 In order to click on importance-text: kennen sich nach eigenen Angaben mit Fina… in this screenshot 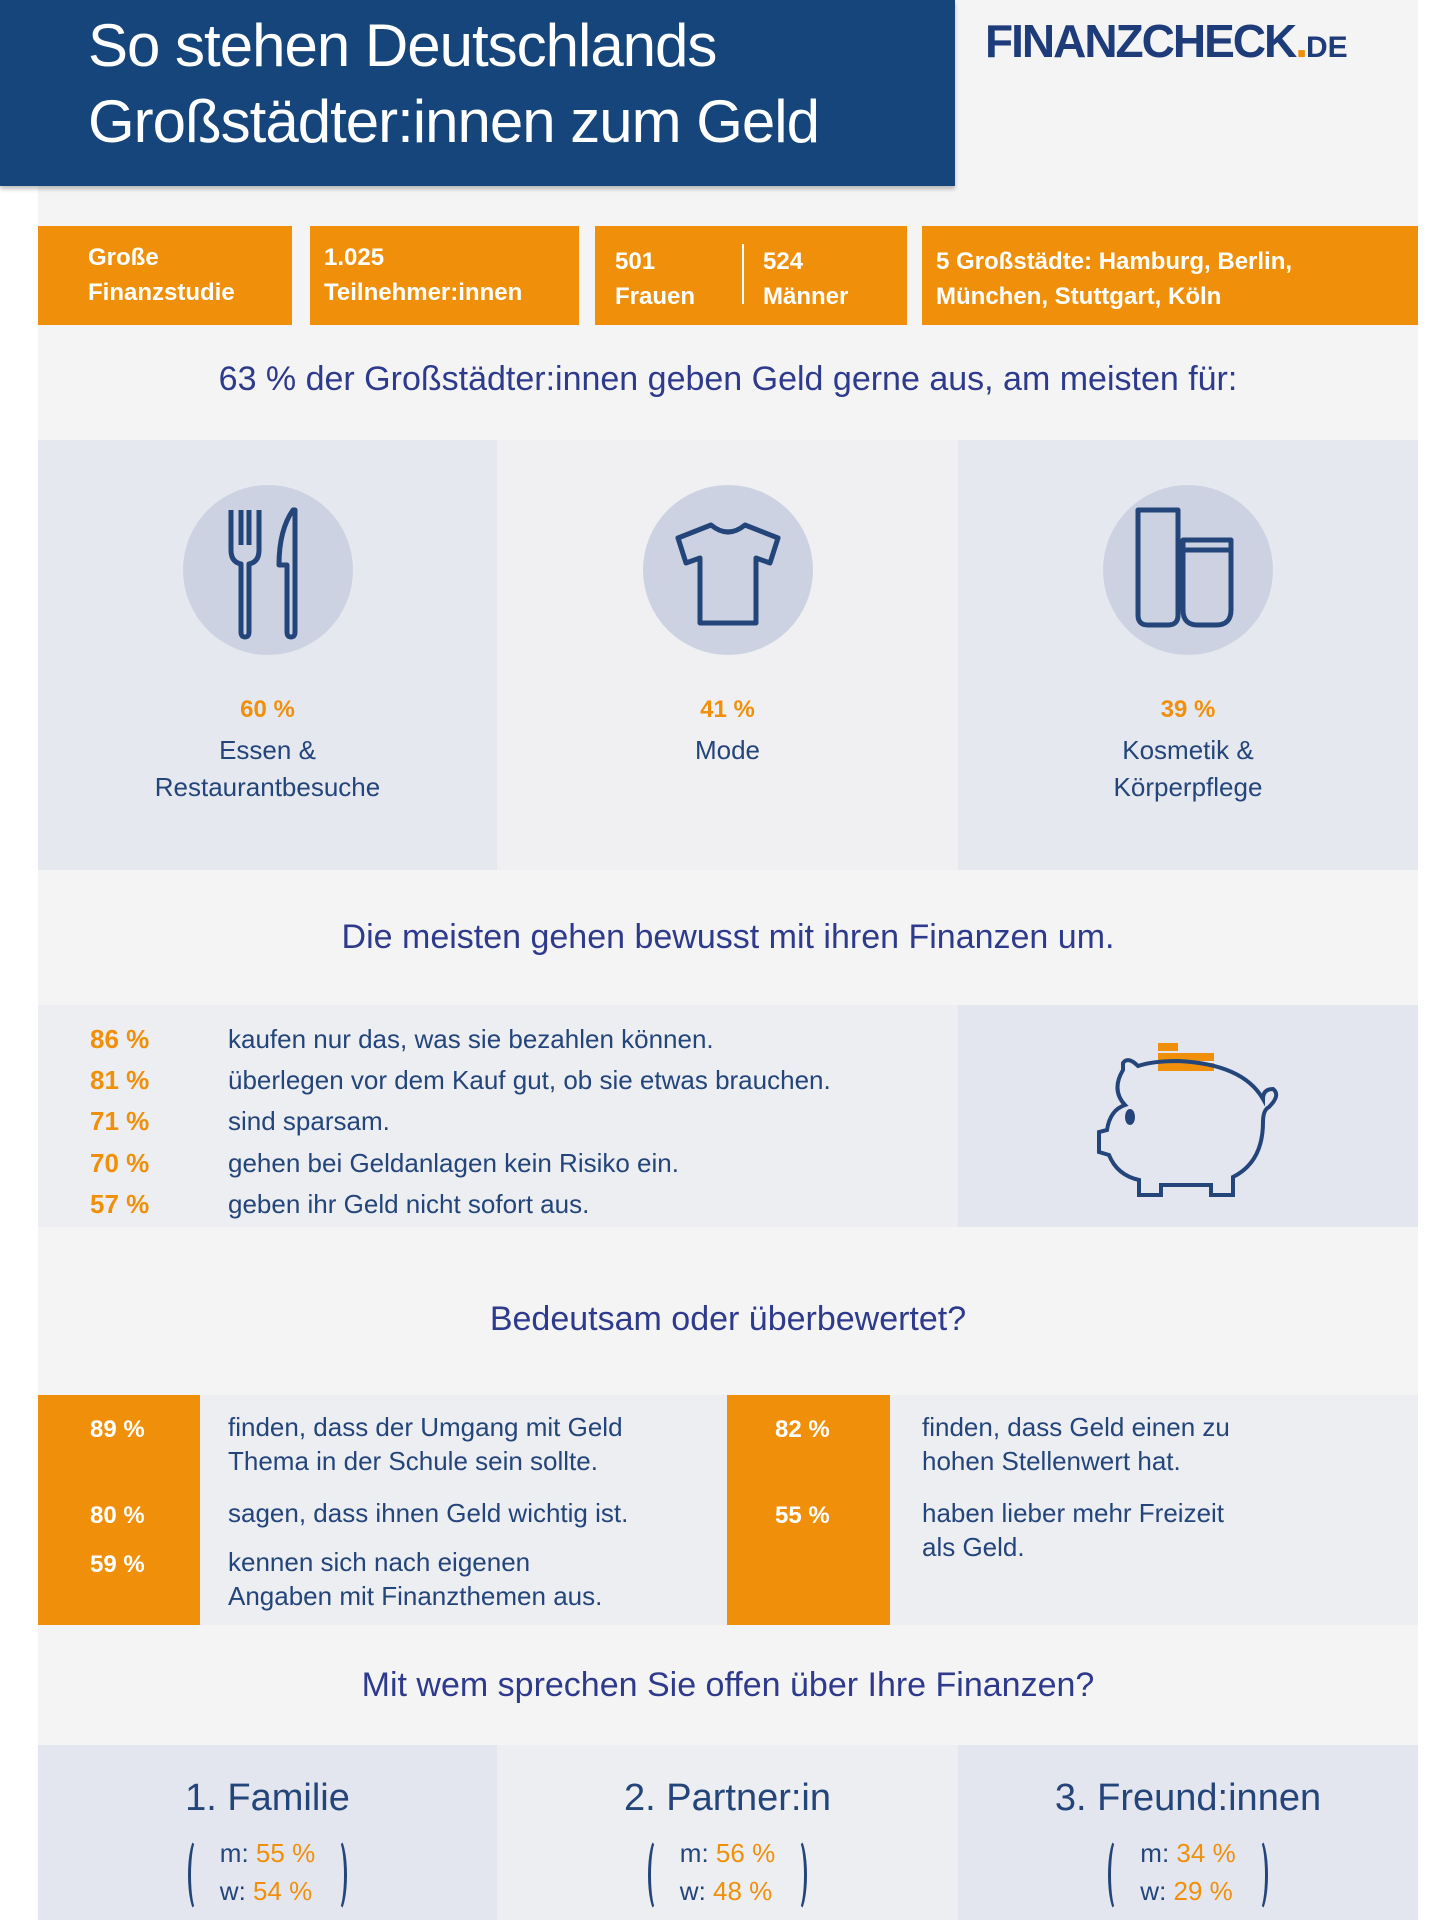, I will do `click(415, 1579)`.